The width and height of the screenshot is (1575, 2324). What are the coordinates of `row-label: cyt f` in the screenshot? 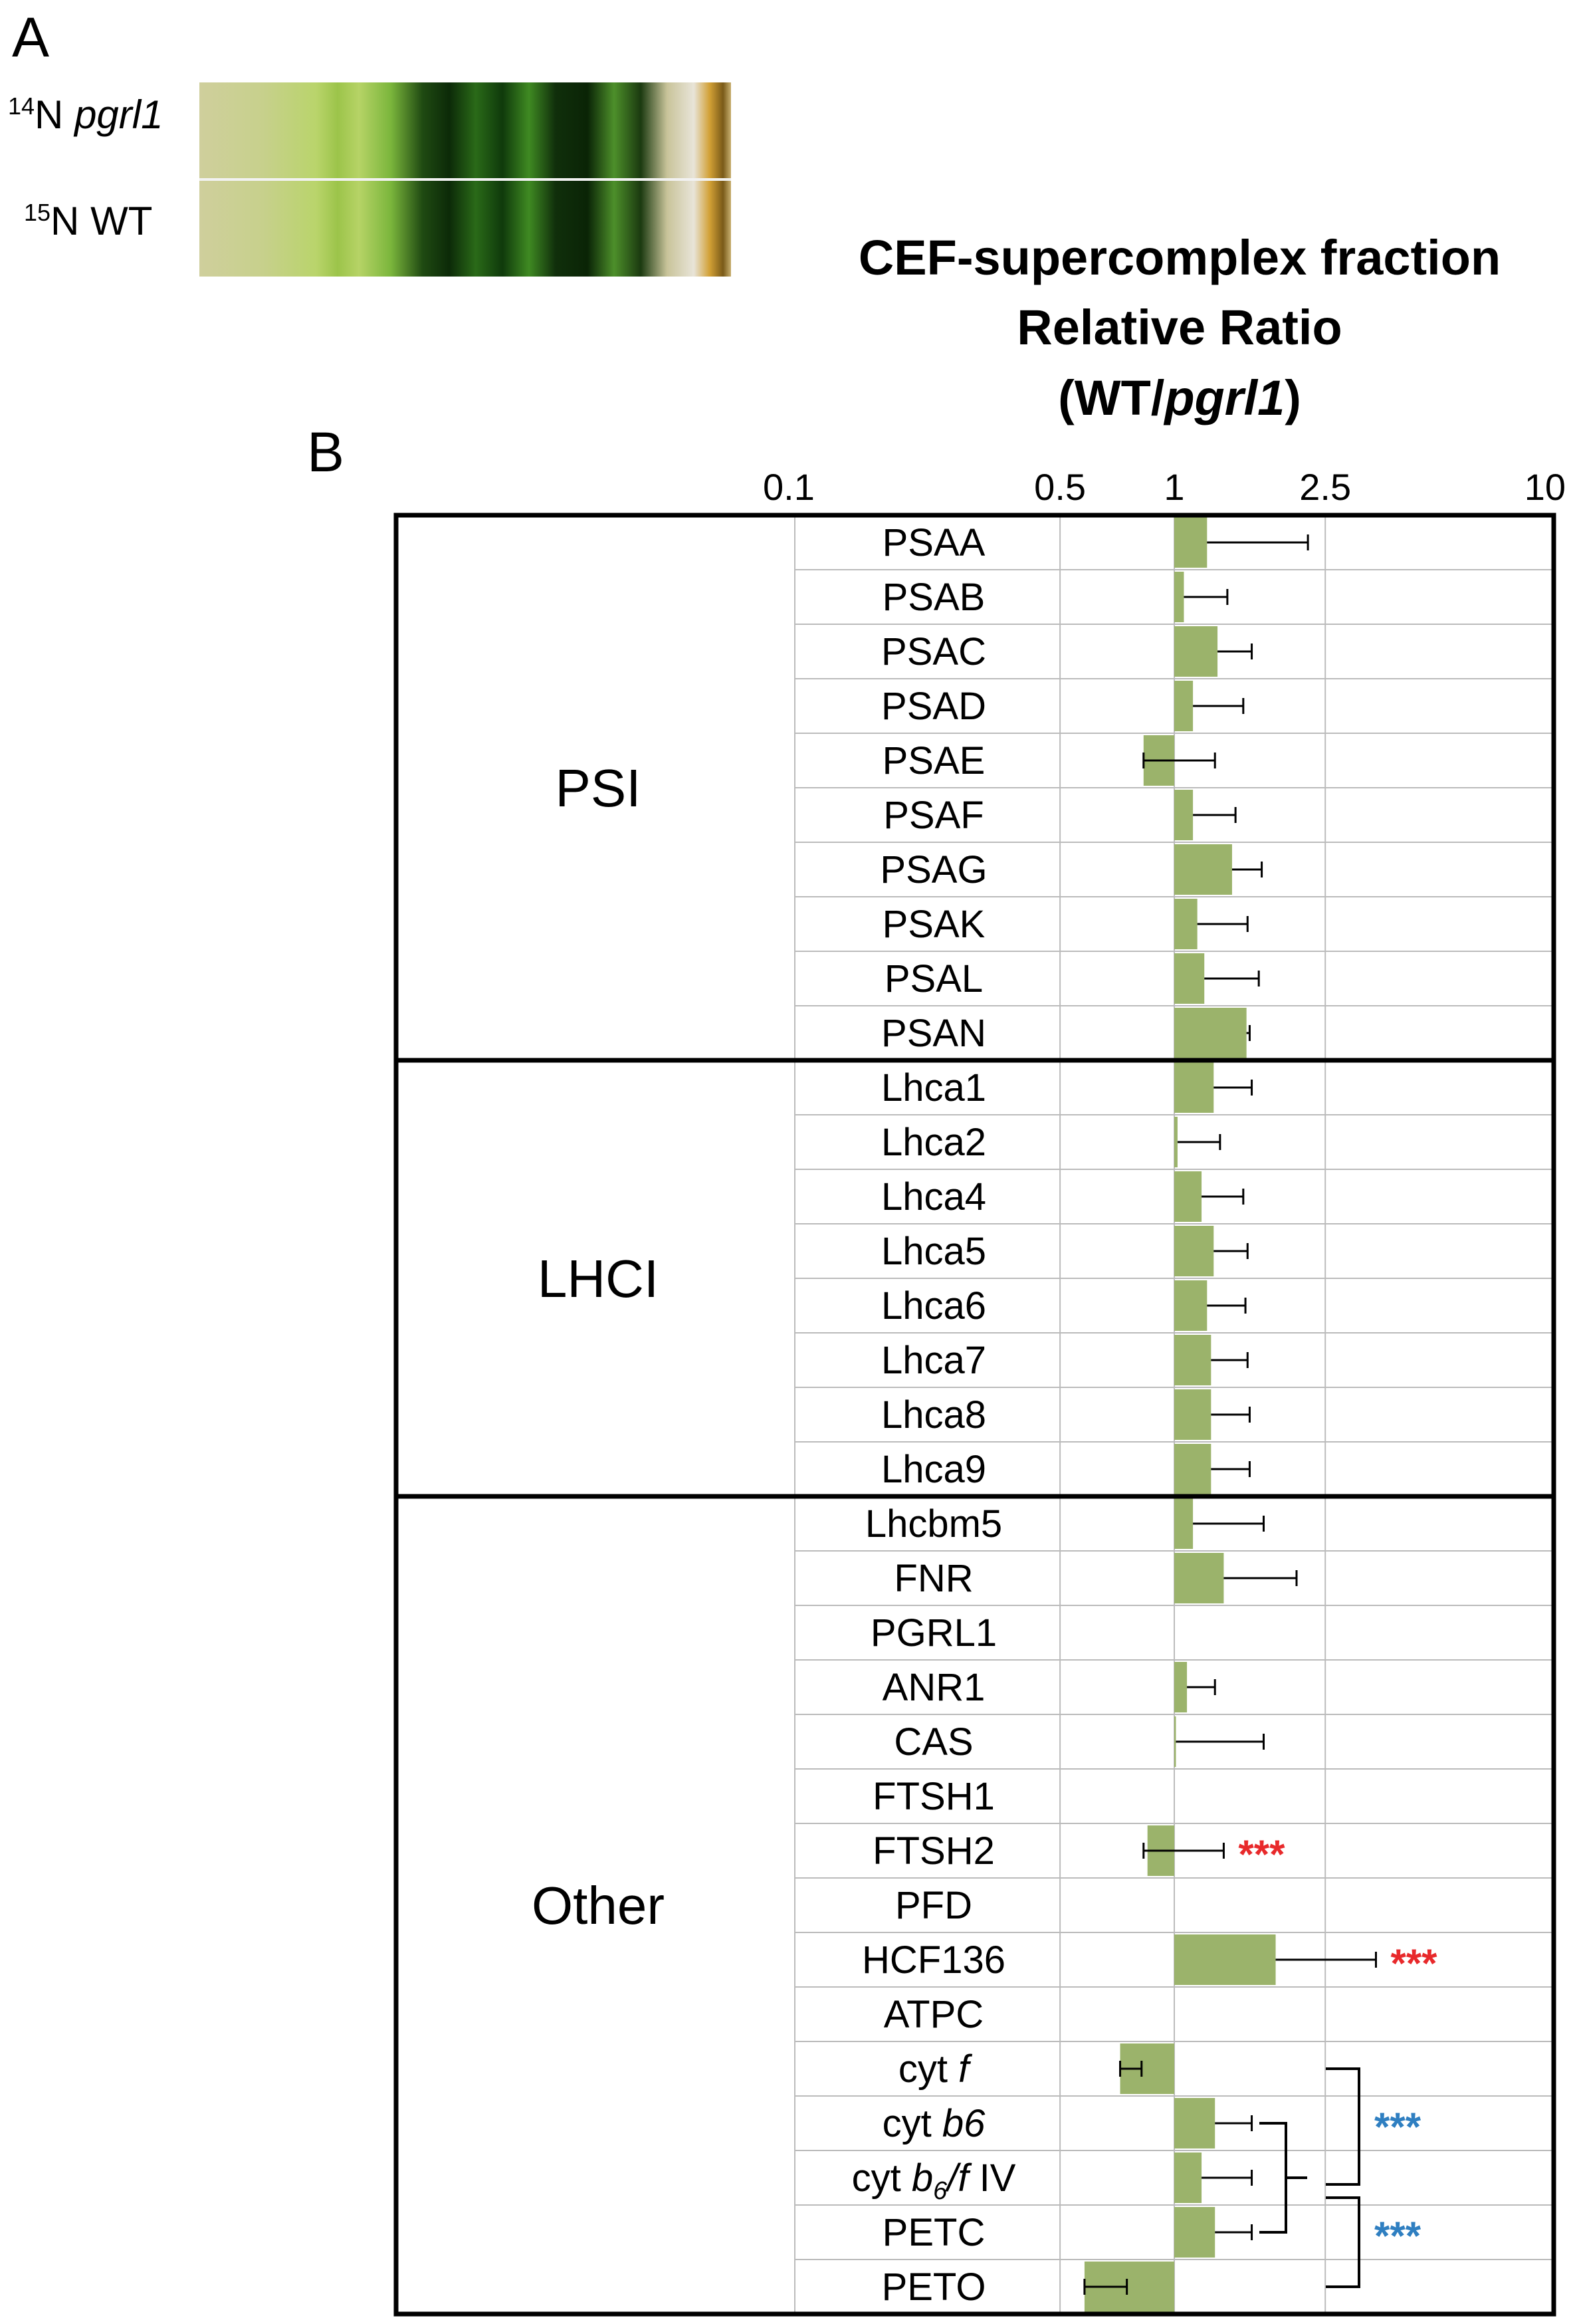 It's located at (935, 2069).